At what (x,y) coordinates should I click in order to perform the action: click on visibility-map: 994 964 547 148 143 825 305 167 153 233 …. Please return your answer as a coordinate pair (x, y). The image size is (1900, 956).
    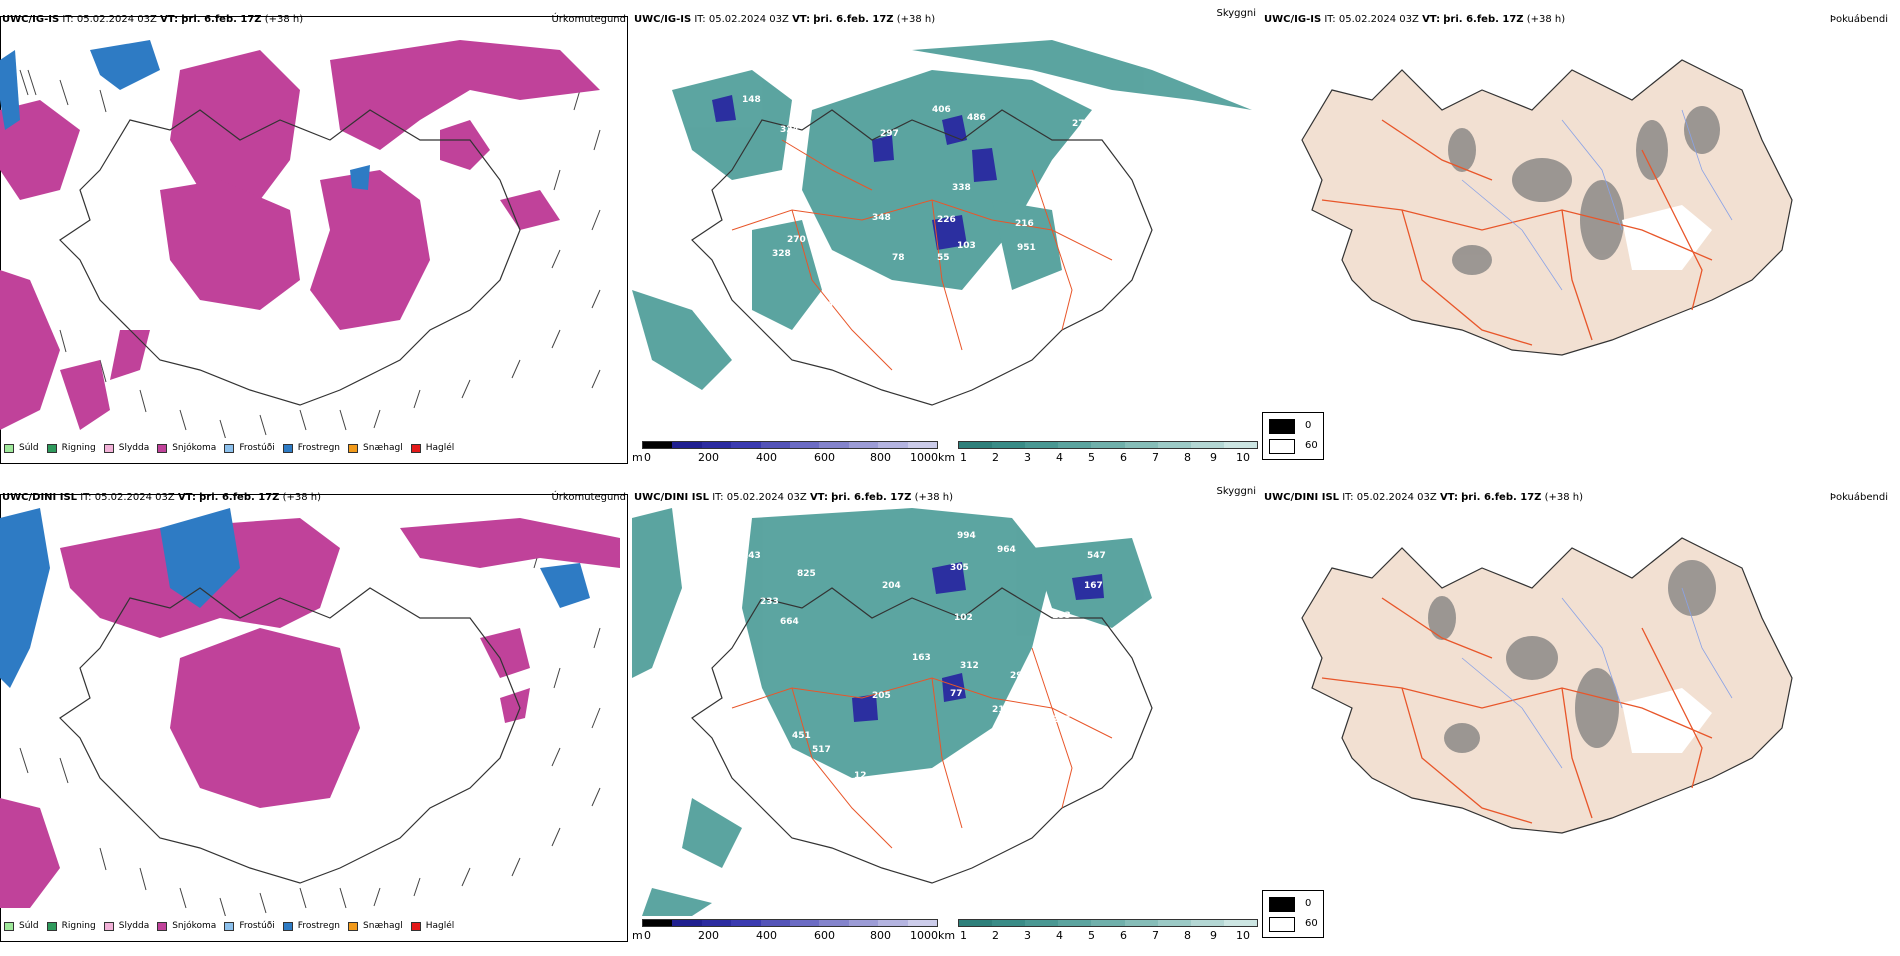
    Looking at the image, I should click on (892, 712).